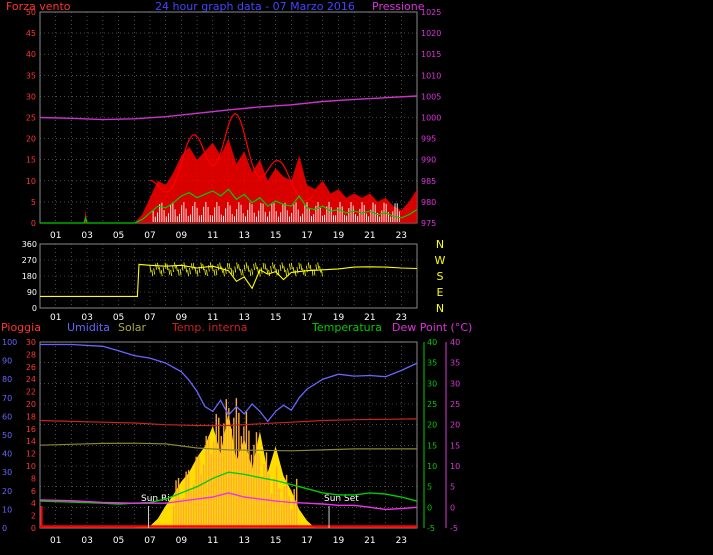  What do you see at coordinates (29, 244) in the screenshot?
I see `y-tick-direction: 360` at bounding box center [29, 244].